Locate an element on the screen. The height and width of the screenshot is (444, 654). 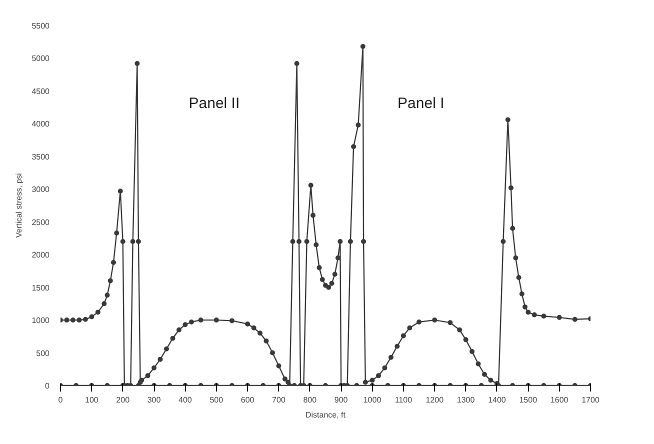
x-tick-label: 1300 is located at coordinates (466, 400).